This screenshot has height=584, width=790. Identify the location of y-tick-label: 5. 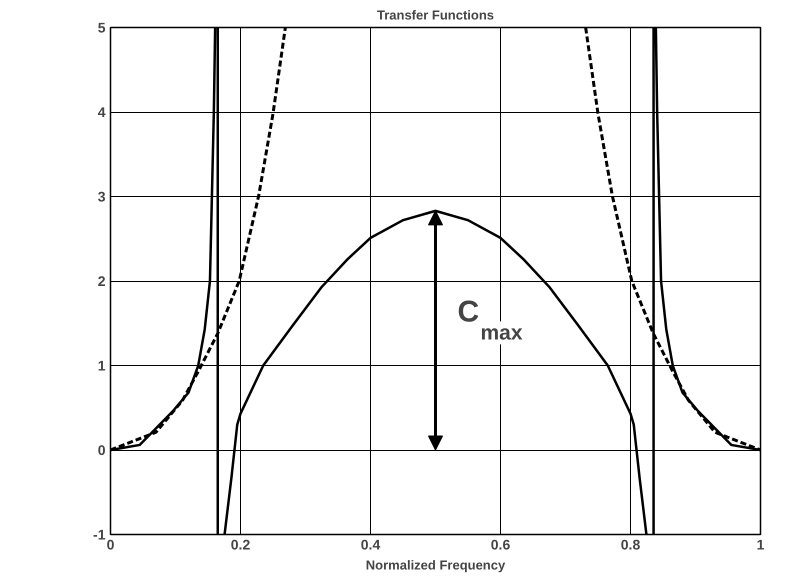
(102, 28).